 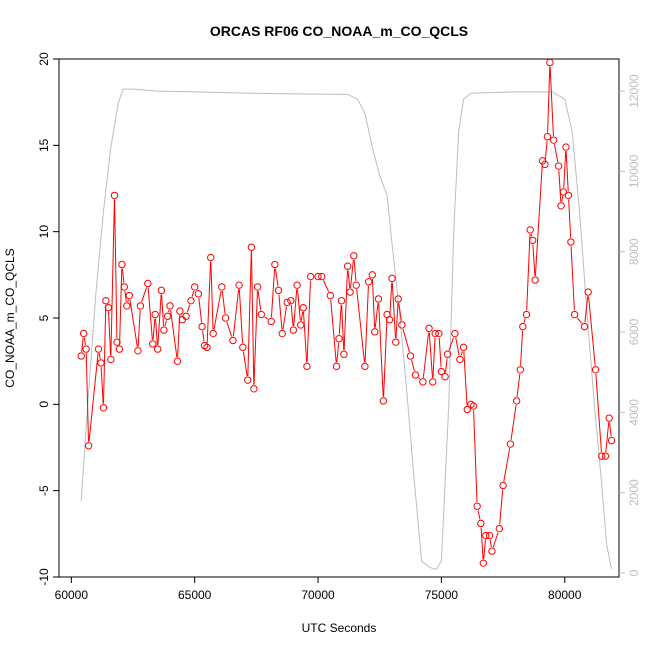 I want to click on x-axis-label: UTC Seconds, so click(x=339, y=628).